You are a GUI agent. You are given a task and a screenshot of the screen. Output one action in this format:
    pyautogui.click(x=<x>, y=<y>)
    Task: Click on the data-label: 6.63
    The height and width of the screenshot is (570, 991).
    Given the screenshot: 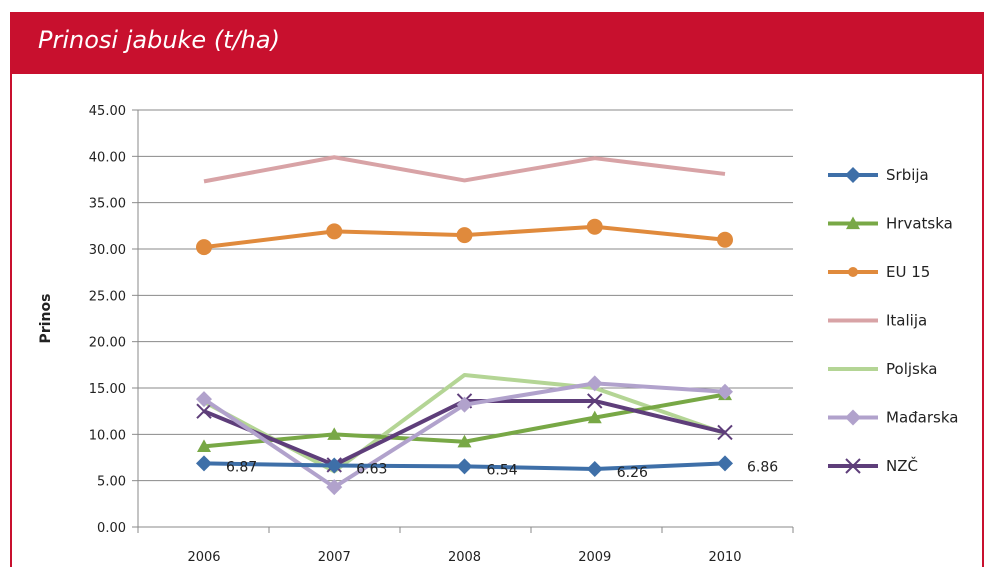 What is the action you would take?
    pyautogui.click(x=371, y=470)
    